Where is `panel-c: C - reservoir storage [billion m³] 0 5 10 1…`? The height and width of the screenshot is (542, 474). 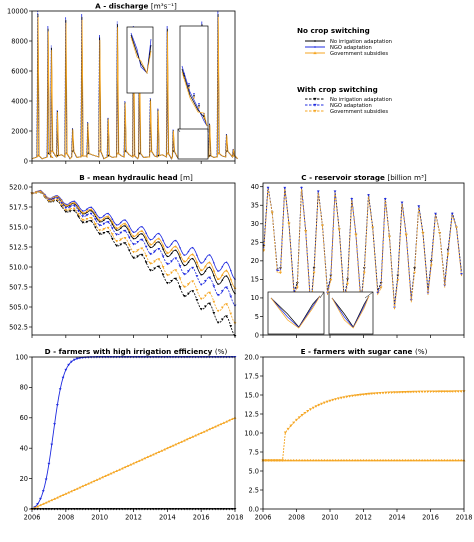
panel-c: C - reservoir storage [billion m³] 0 5 10 1… is located at coordinates (358, 256).